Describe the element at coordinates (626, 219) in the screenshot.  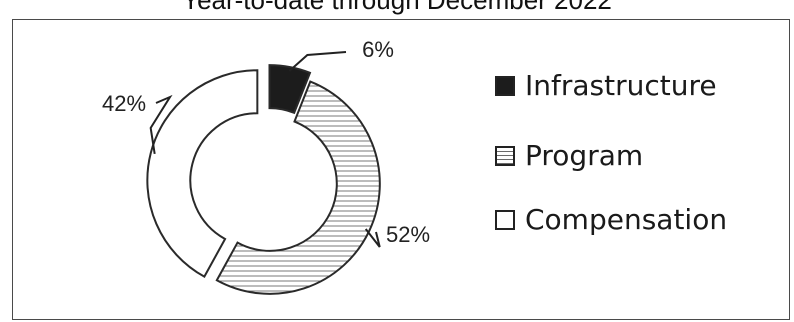
I see `legend-label-compensation: Compensation` at that location.